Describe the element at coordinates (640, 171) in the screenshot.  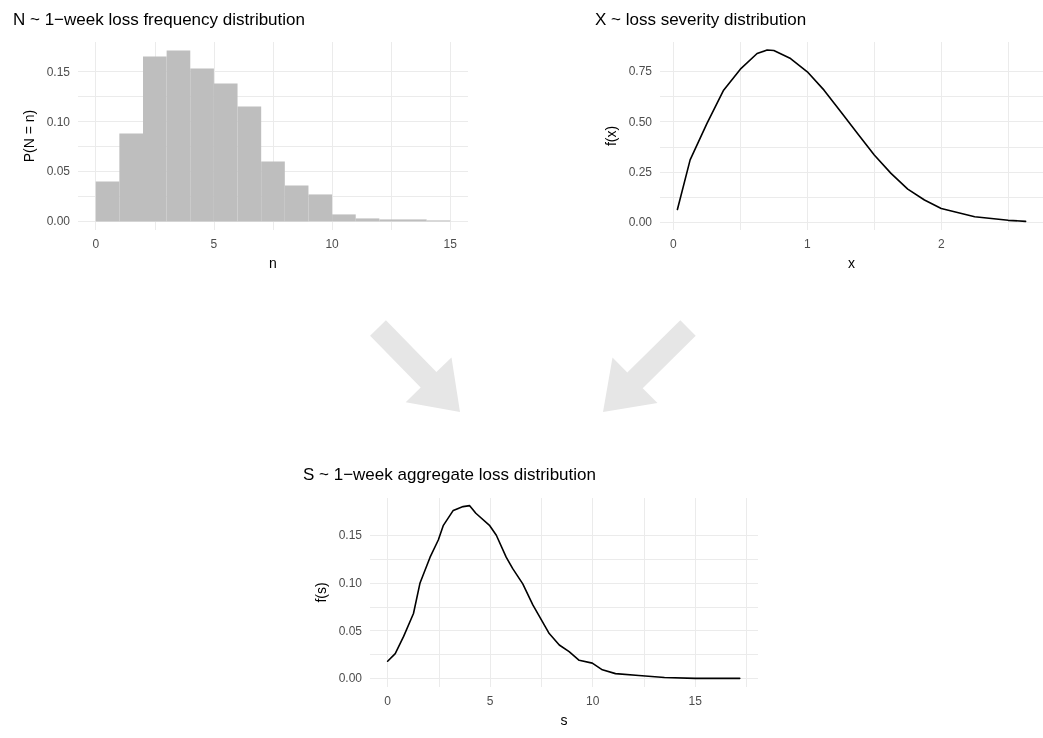
I see `y-tick-label: 0.25` at that location.